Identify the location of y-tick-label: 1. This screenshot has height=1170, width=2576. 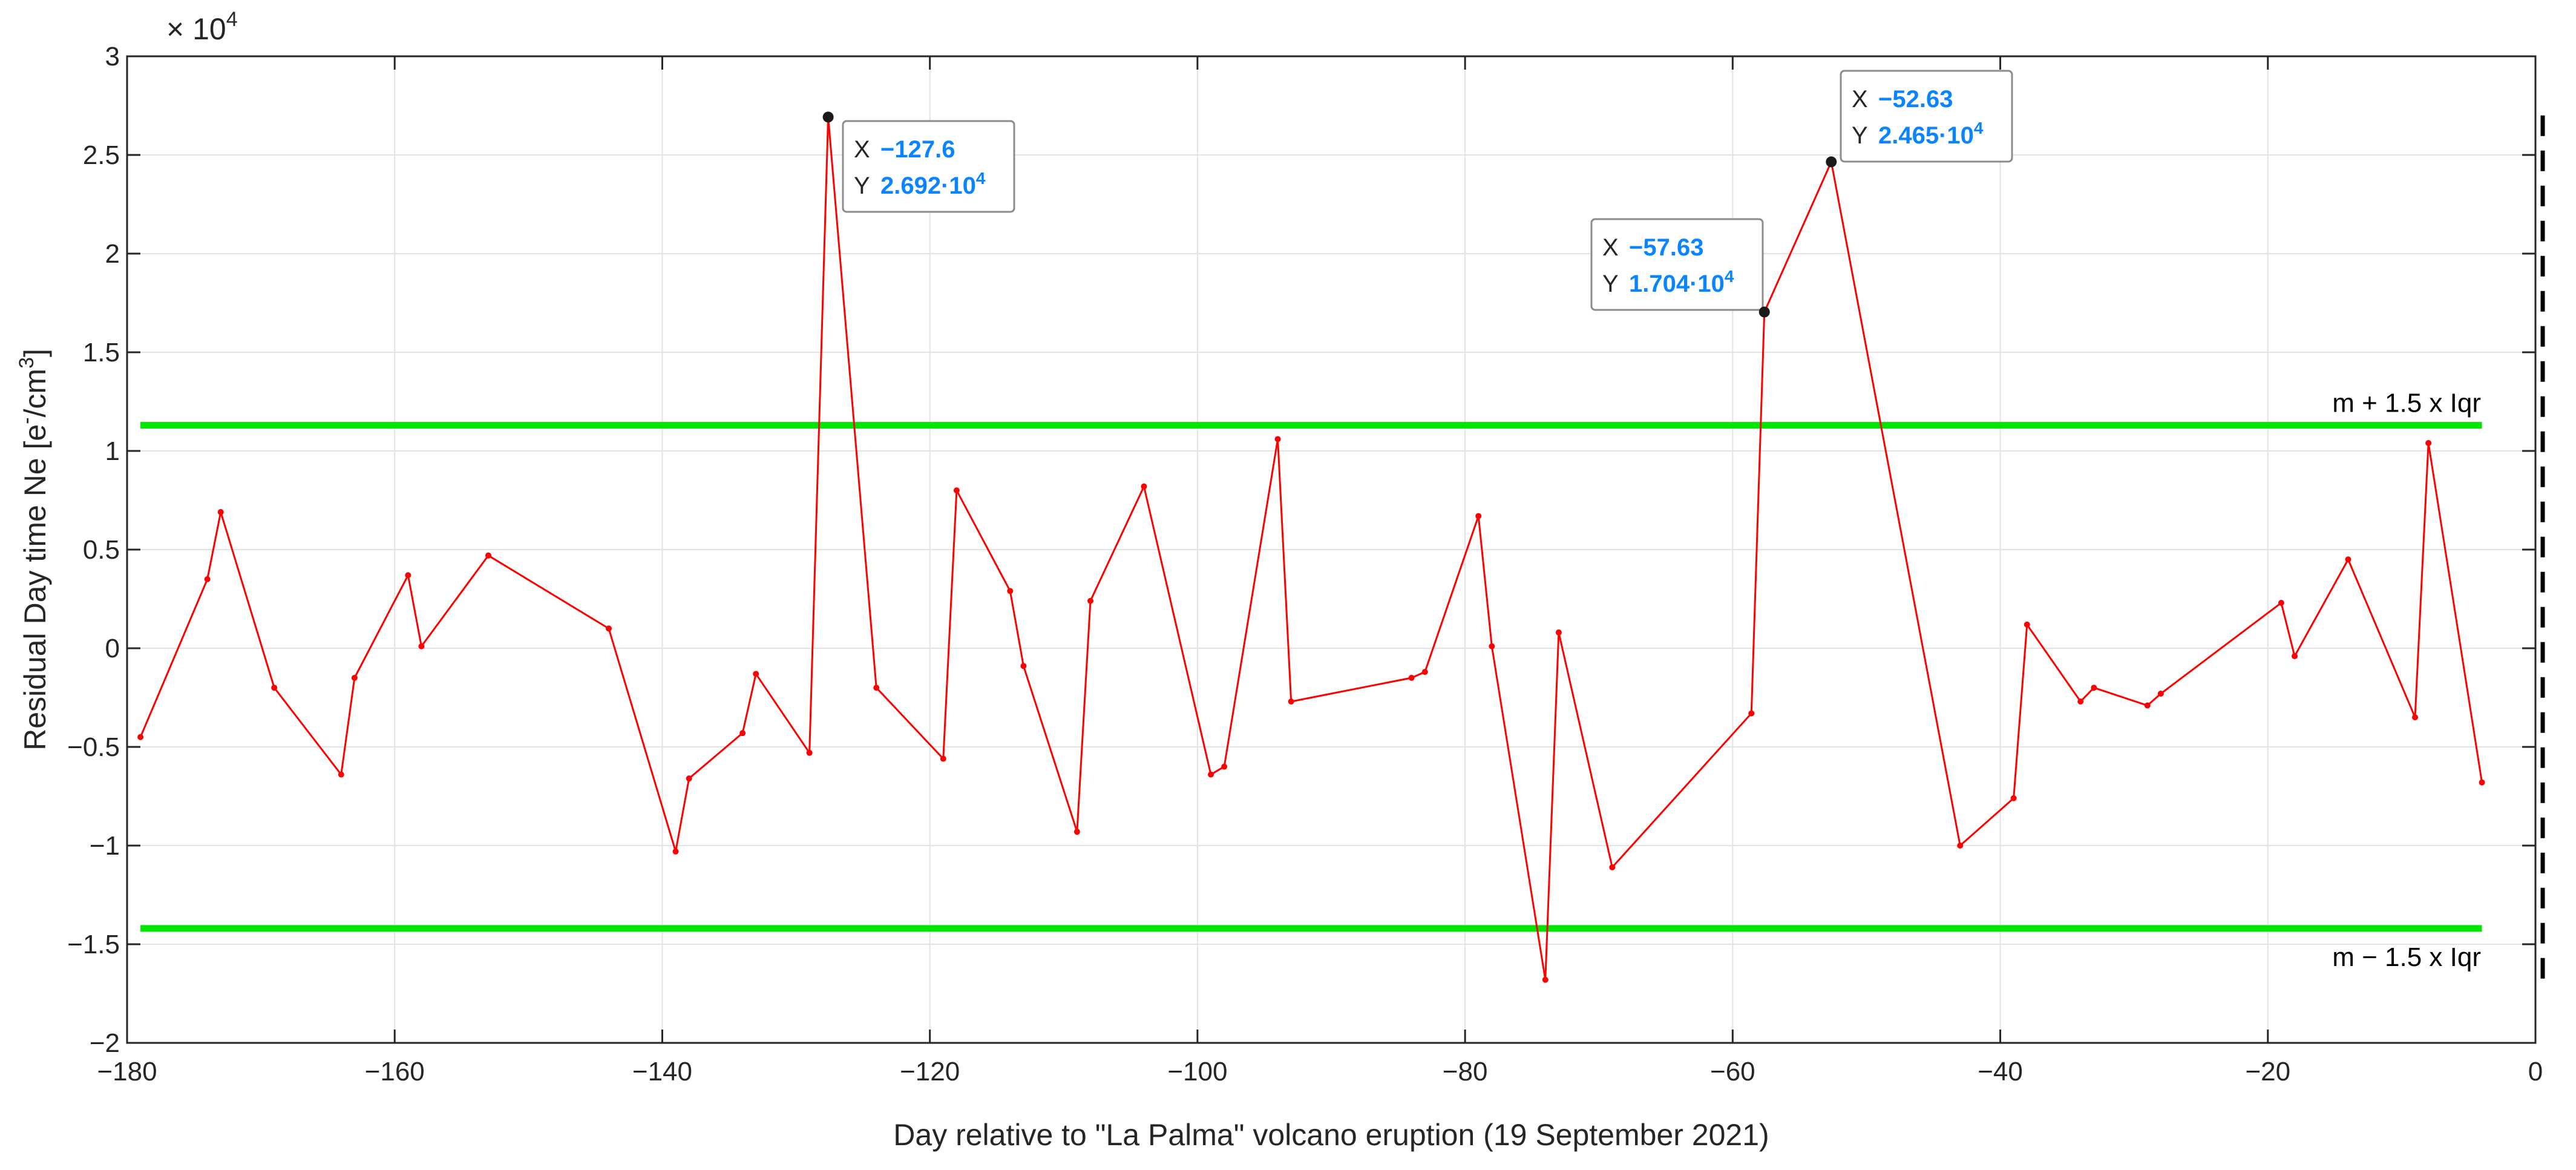
(112, 451).